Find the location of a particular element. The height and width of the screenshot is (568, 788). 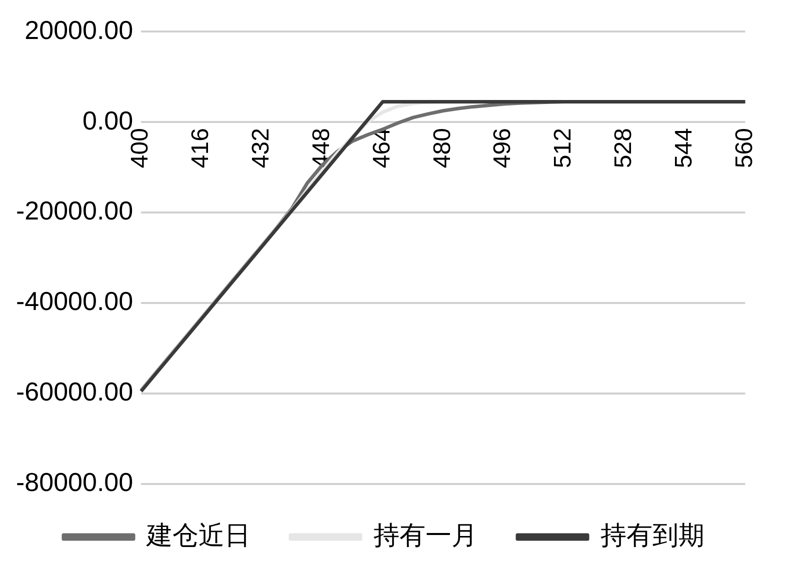

y-tick-label: -80000.00 is located at coordinates (75, 482).